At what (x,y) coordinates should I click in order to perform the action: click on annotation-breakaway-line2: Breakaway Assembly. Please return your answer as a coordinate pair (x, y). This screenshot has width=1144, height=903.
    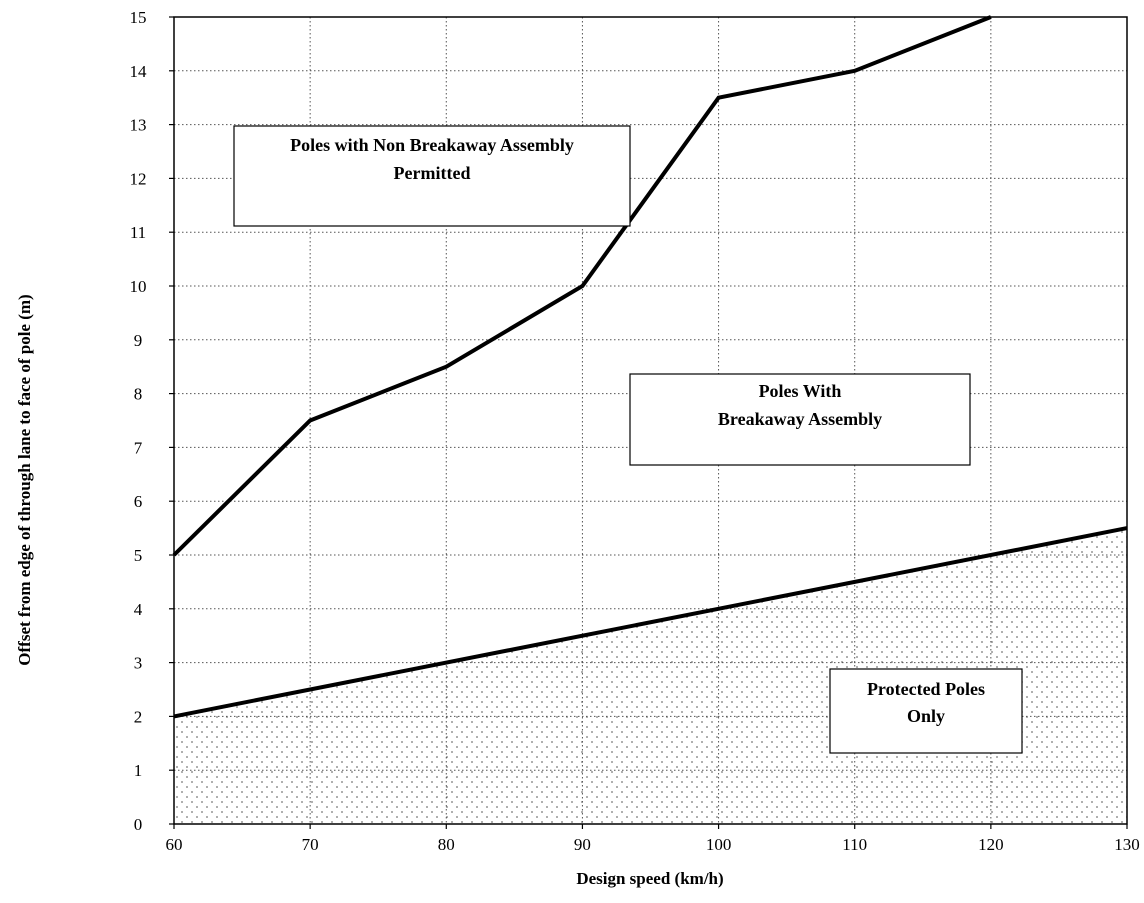
    Looking at the image, I should click on (800, 419).